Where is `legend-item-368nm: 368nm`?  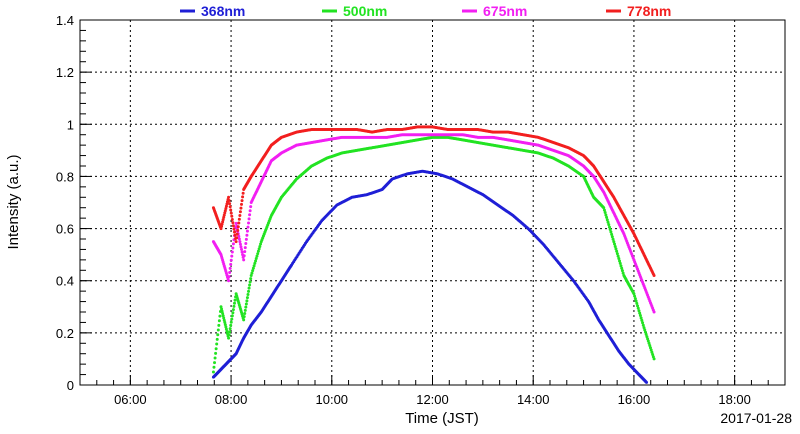
legend-item-368nm: 368nm is located at coordinates (212, 11).